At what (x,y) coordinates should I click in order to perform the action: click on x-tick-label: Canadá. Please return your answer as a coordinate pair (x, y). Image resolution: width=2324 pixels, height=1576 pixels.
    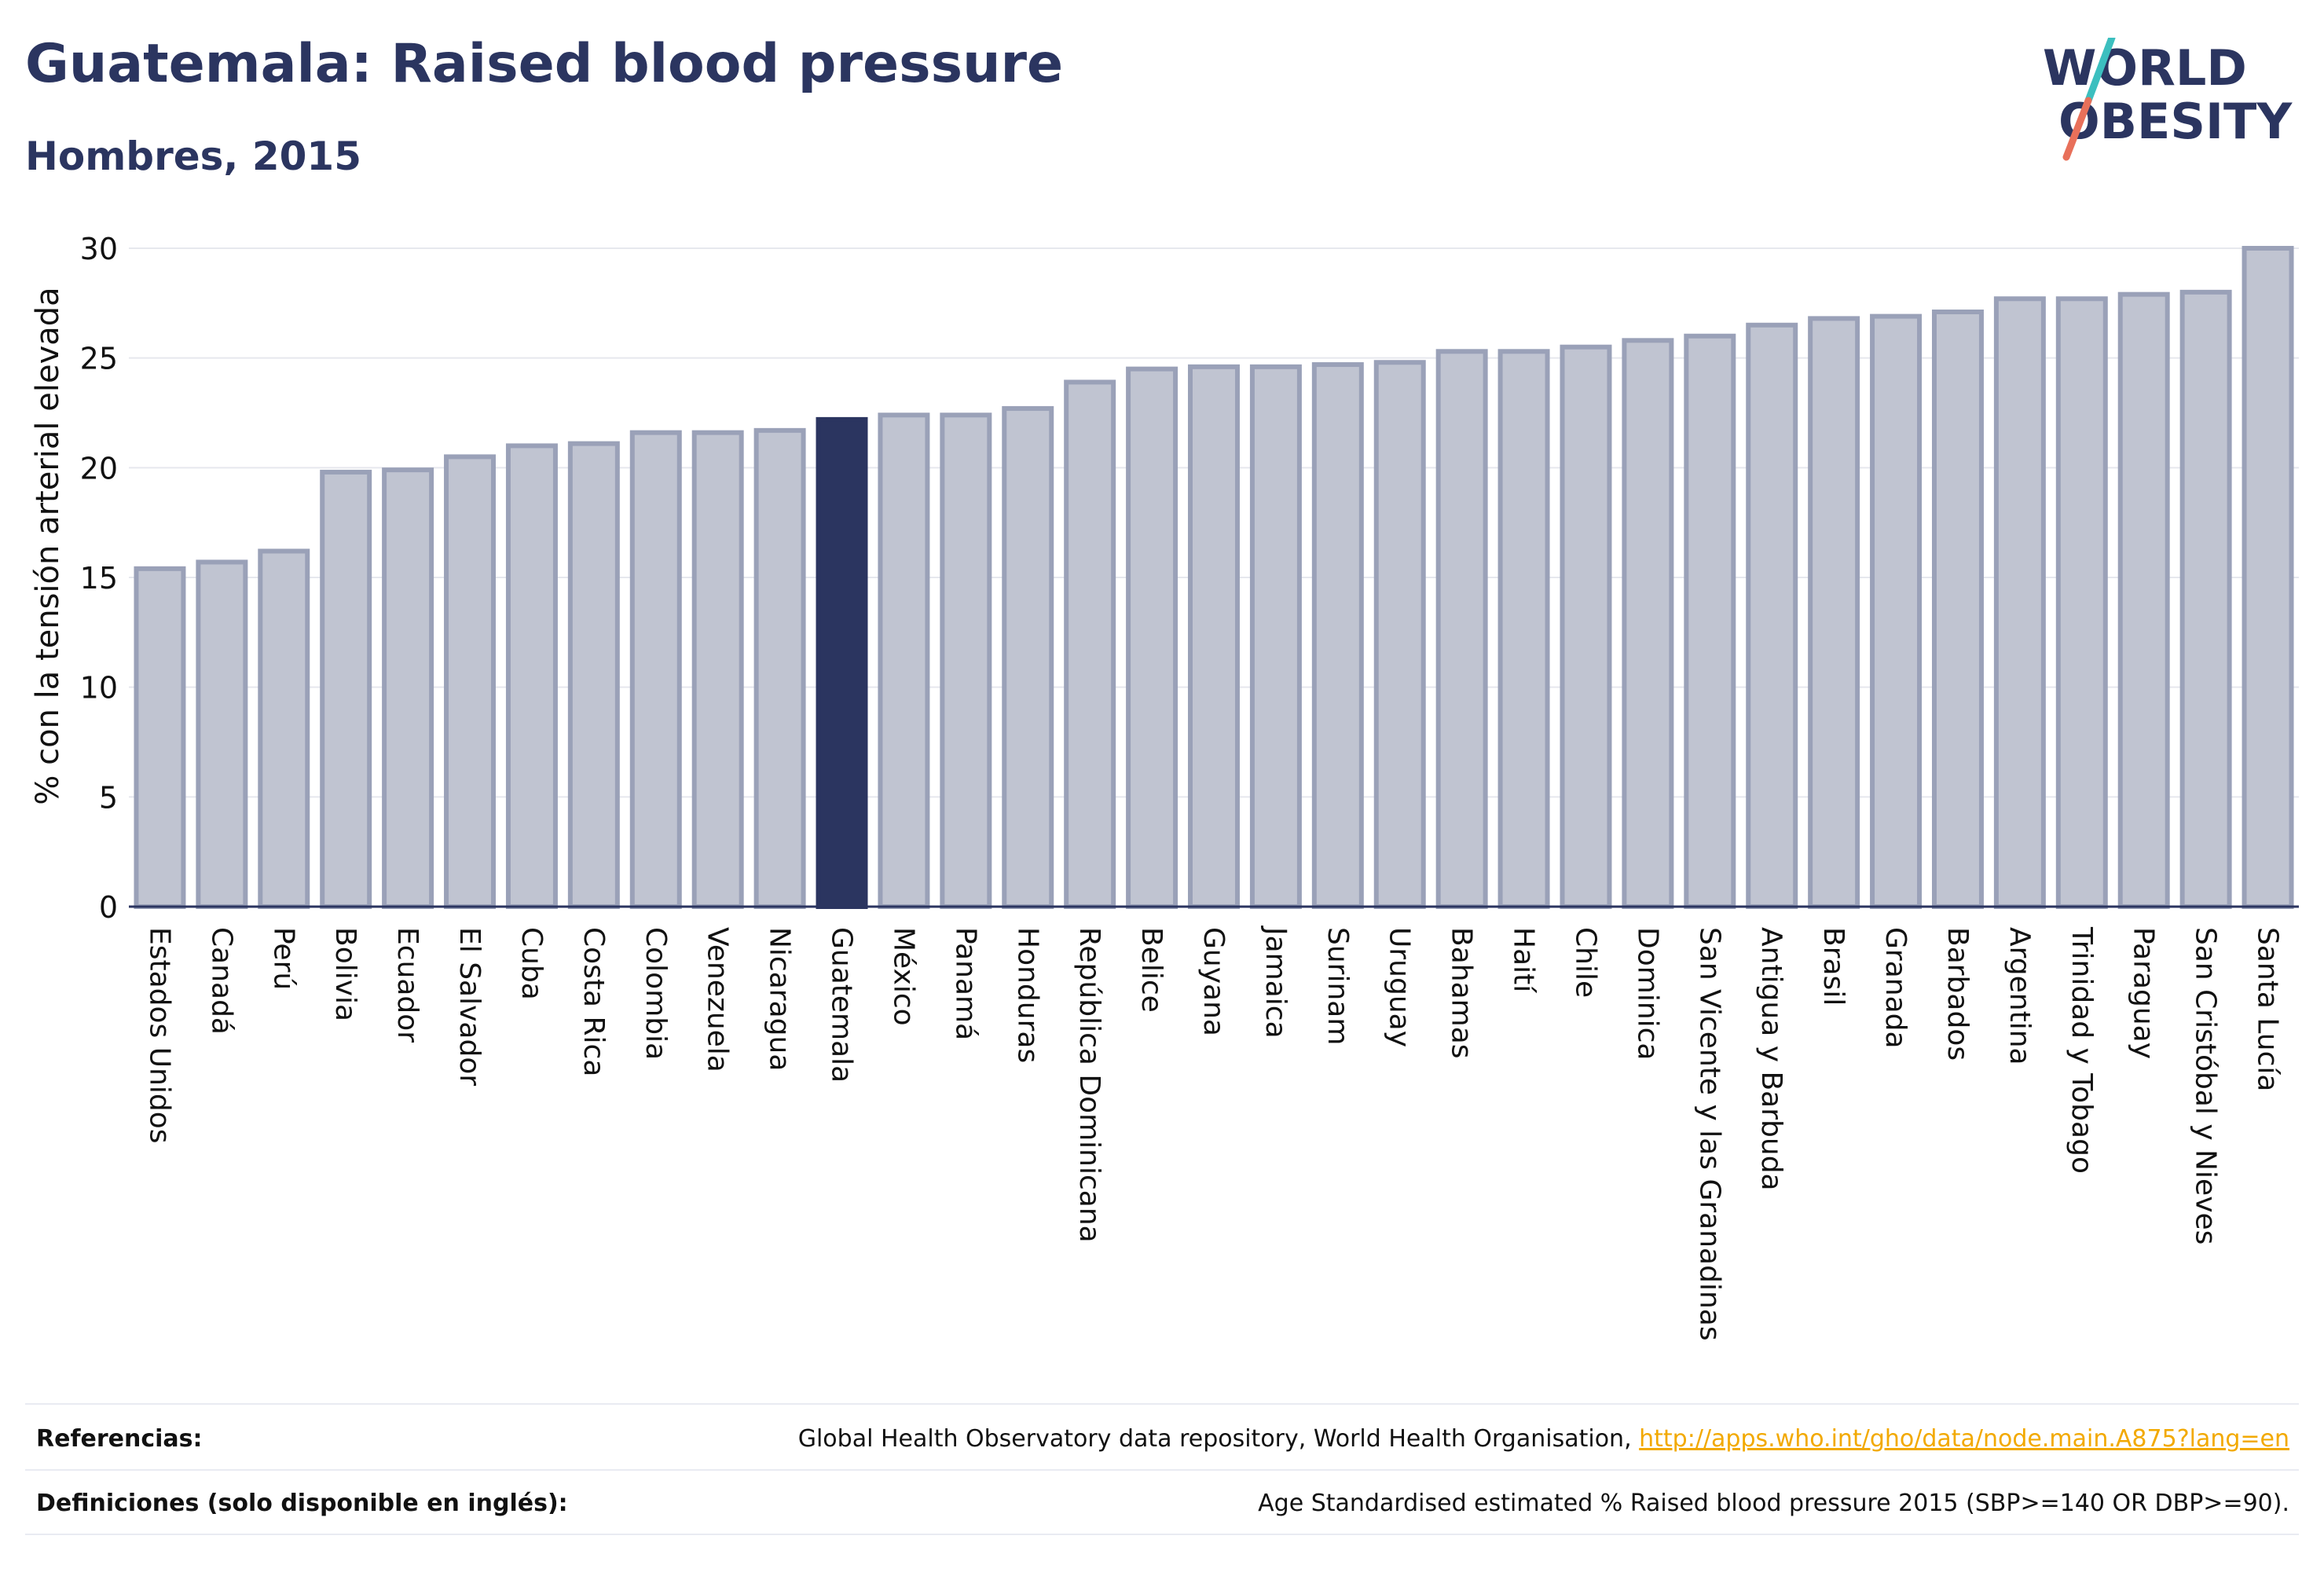
    Looking at the image, I should click on (221, 981).